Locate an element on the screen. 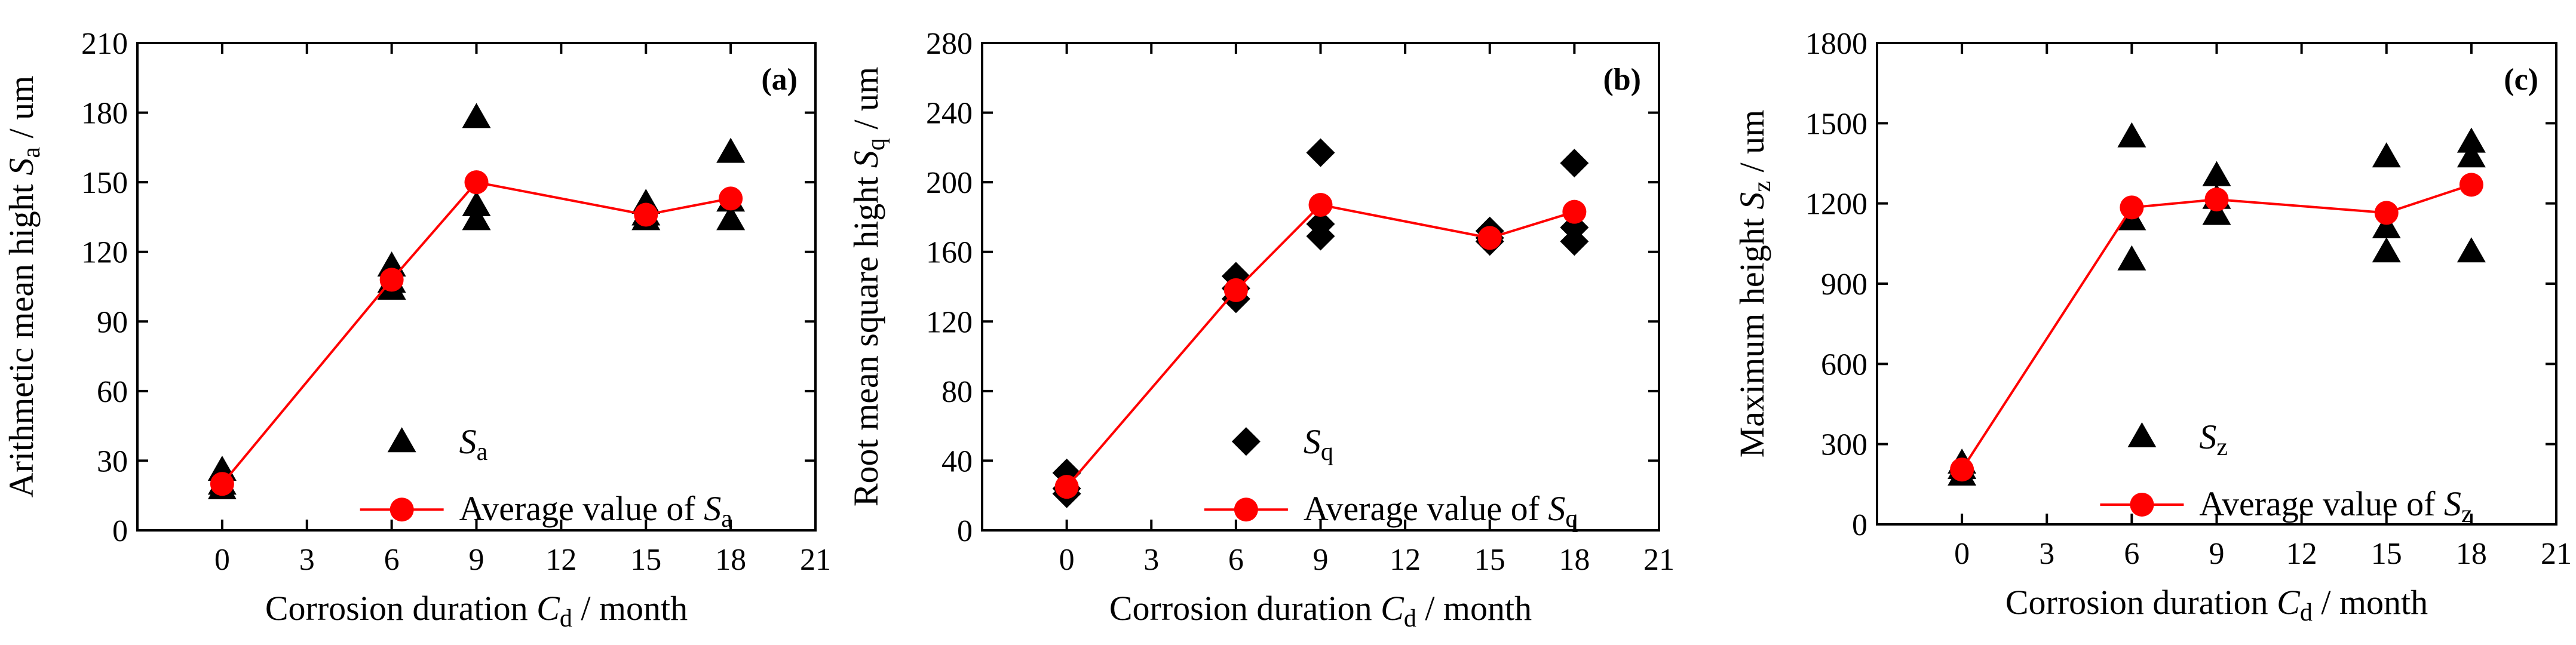  legend-average-label: Average value of Sz is located at coordinates (2335, 506).